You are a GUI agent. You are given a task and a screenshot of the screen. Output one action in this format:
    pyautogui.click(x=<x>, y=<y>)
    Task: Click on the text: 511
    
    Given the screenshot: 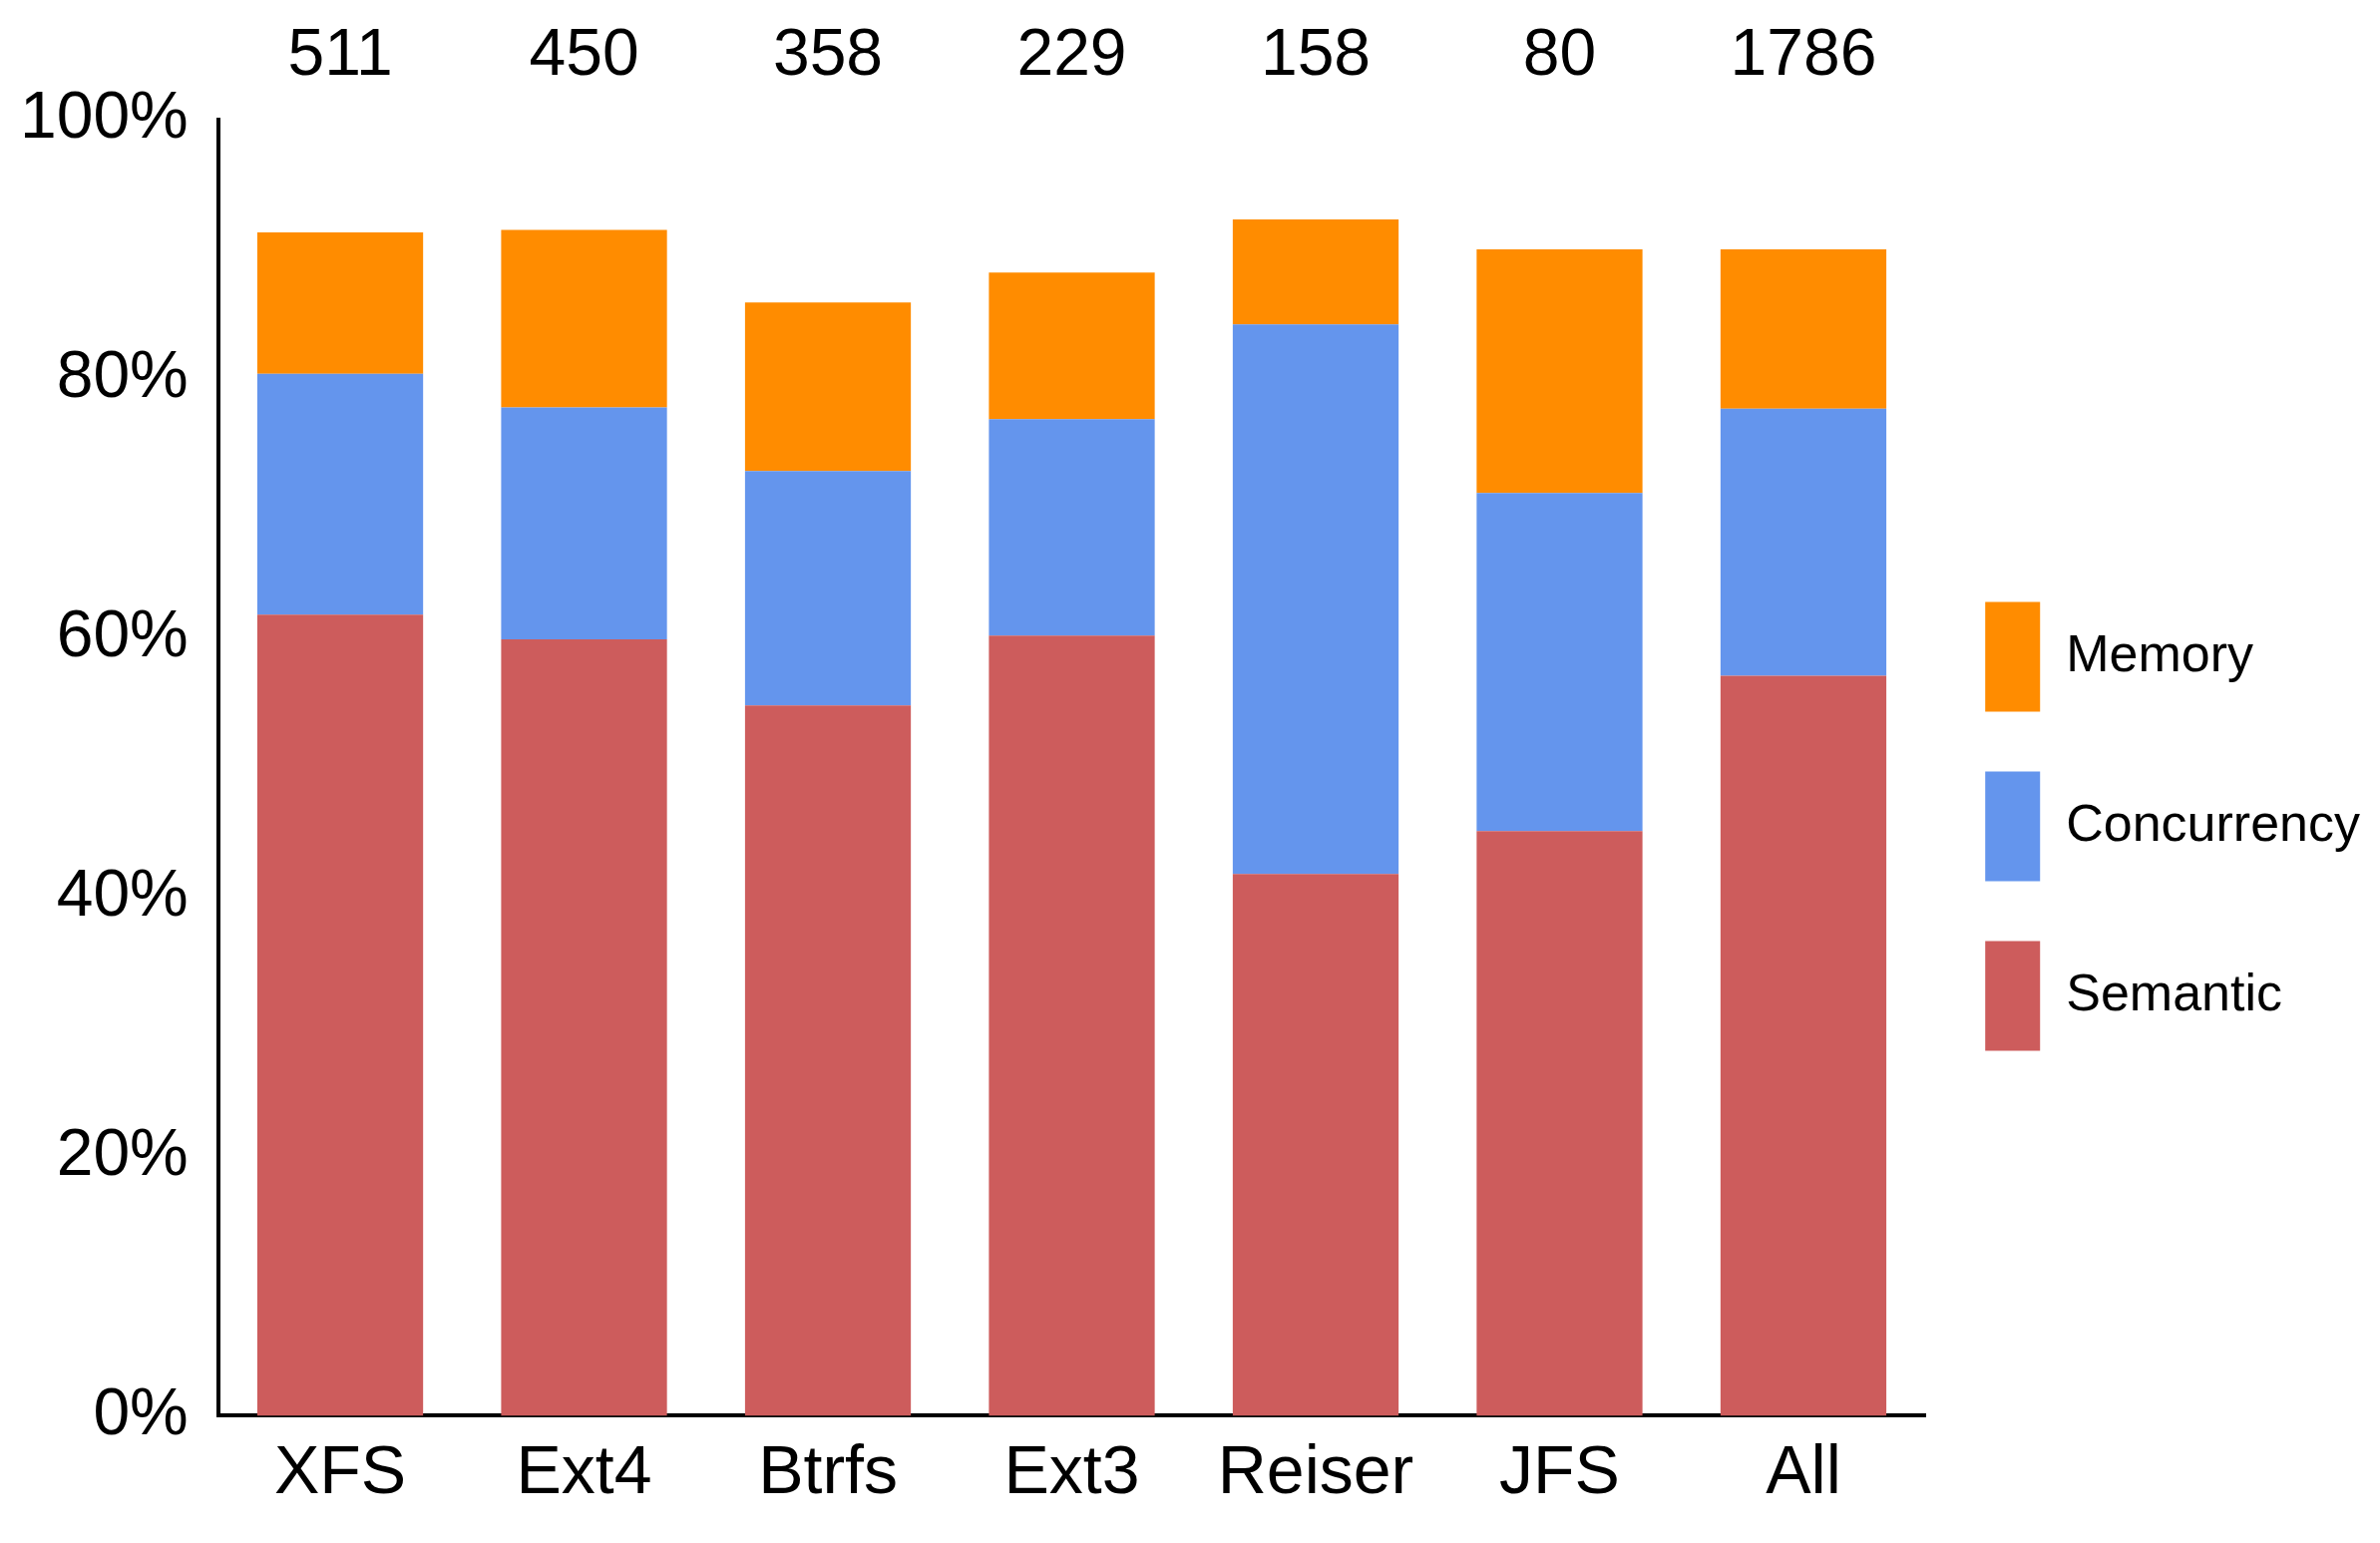 What is the action you would take?
    pyautogui.click(x=340, y=52)
    